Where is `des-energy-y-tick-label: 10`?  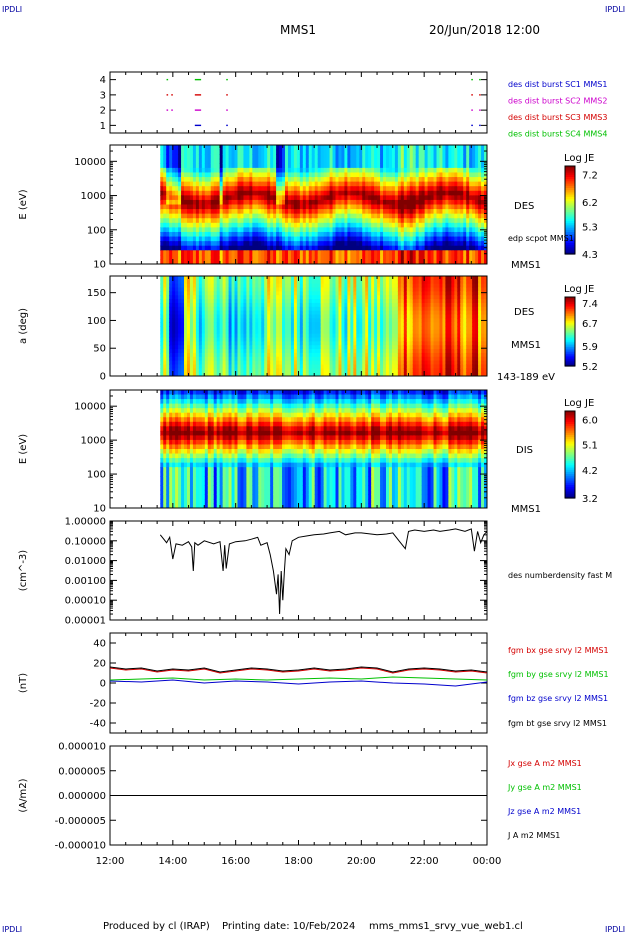 des-energy-y-tick-label: 10 is located at coordinates (99, 265).